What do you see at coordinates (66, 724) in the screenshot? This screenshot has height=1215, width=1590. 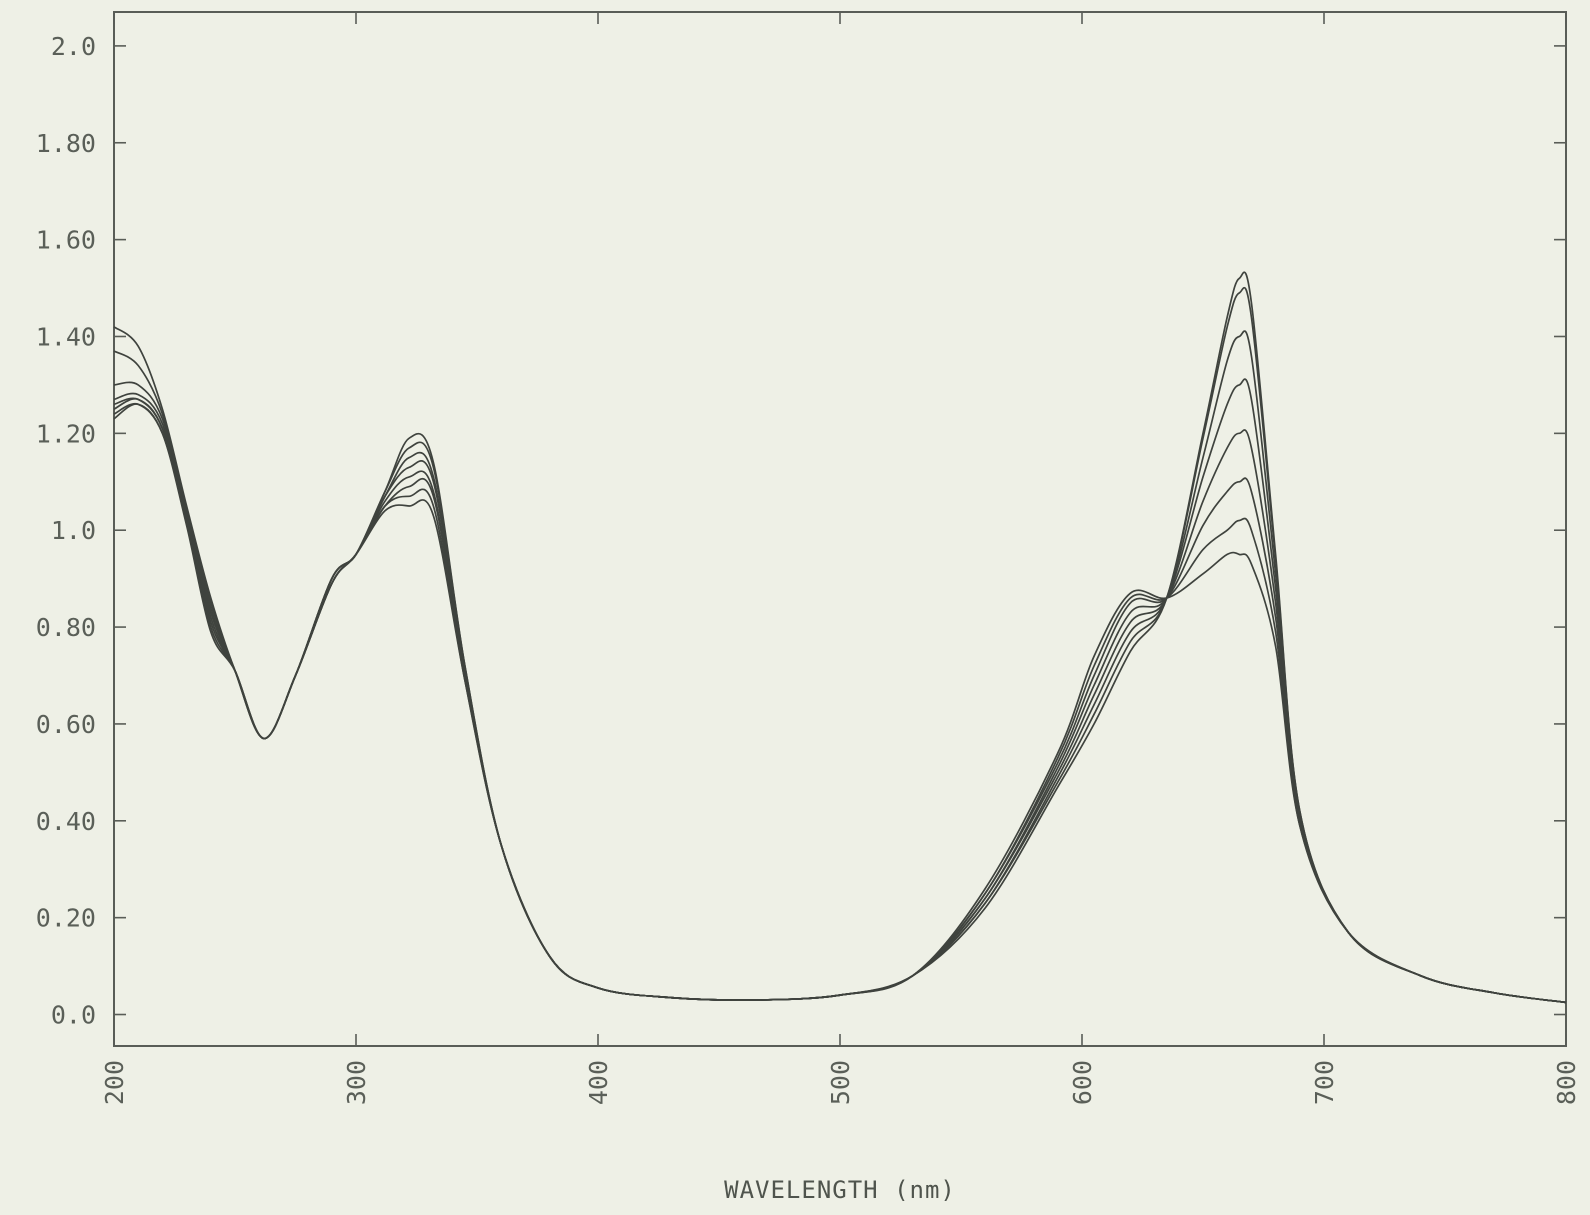 I see `y-tick-label: 0.60` at bounding box center [66, 724].